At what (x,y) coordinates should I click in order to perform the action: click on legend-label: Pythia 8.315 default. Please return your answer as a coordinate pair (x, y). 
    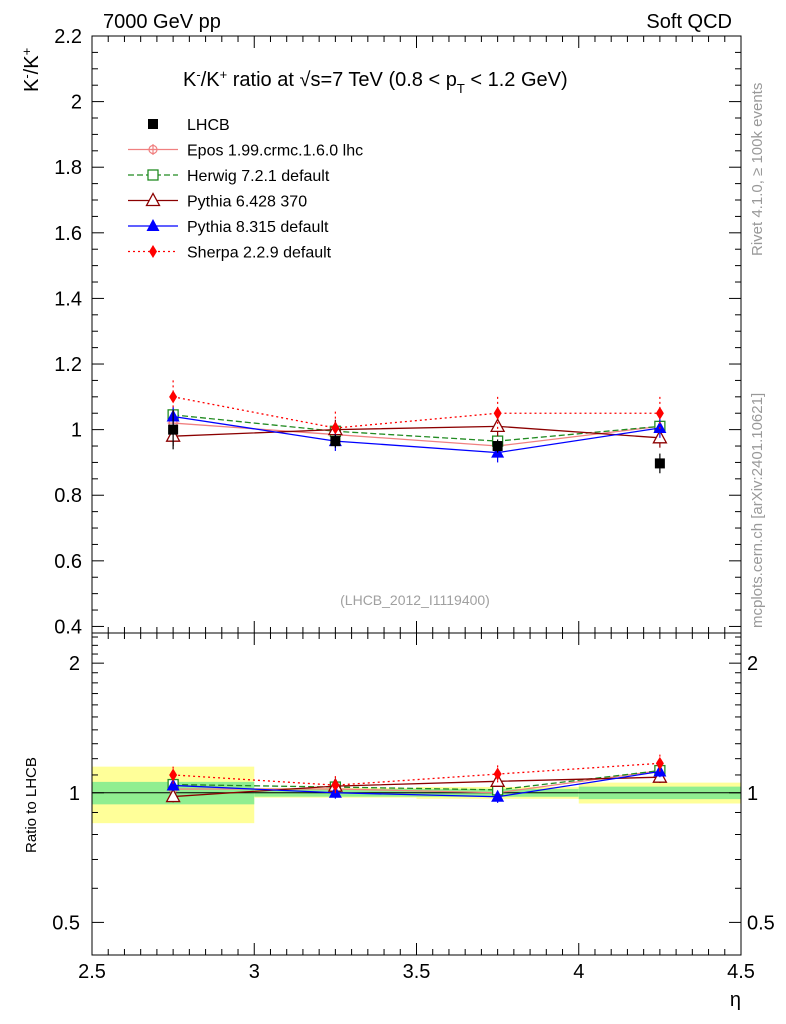
    Looking at the image, I should click on (258, 227).